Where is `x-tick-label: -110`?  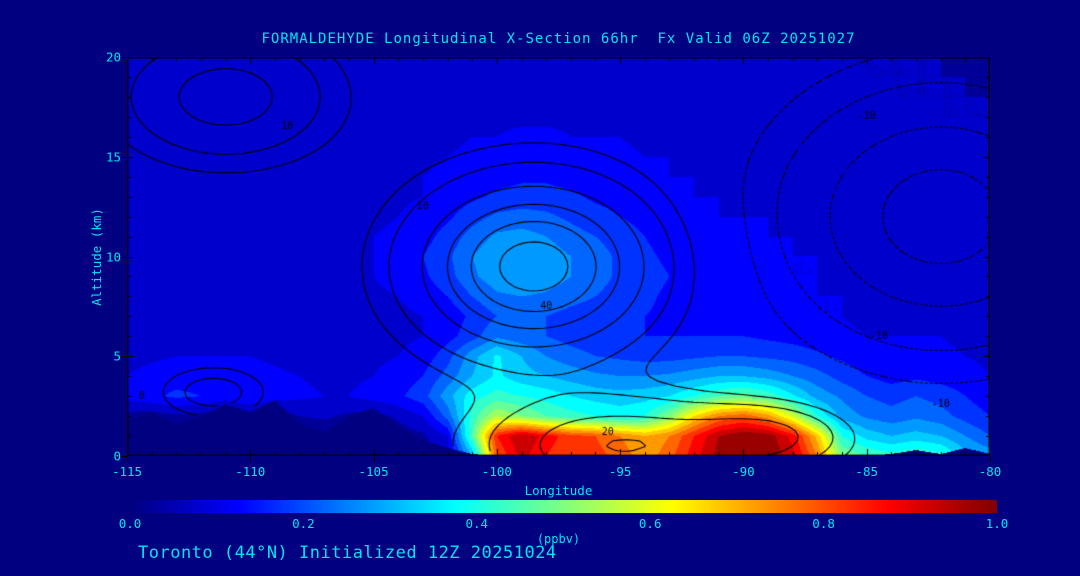
x-tick-label: -110 is located at coordinates (250, 471).